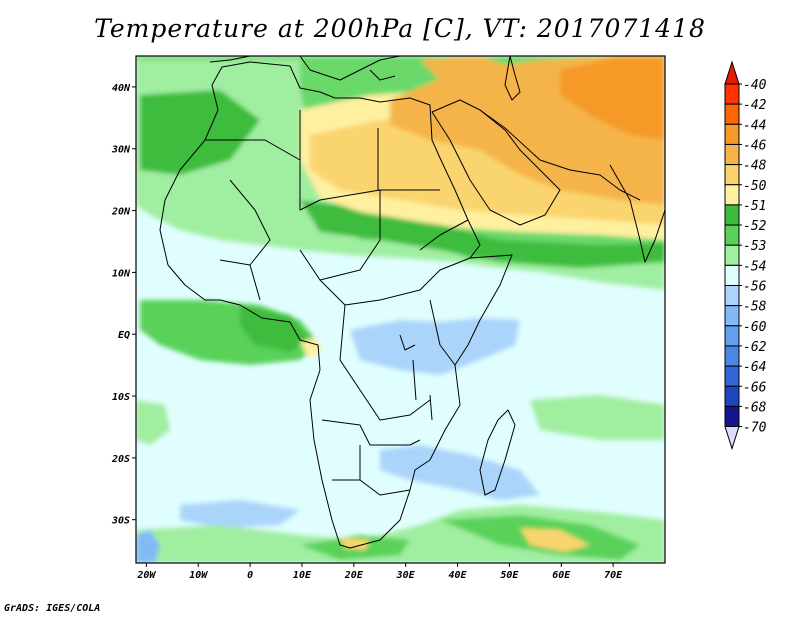 This screenshot has width=800, height=618. I want to click on greece-coast, so click(382, 75).